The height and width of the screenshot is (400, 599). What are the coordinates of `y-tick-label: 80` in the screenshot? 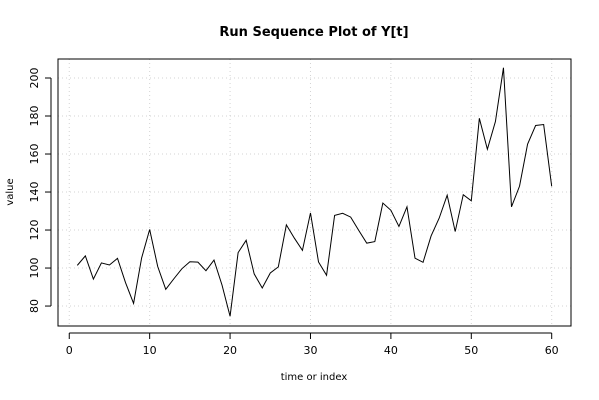 It's located at (34, 306).